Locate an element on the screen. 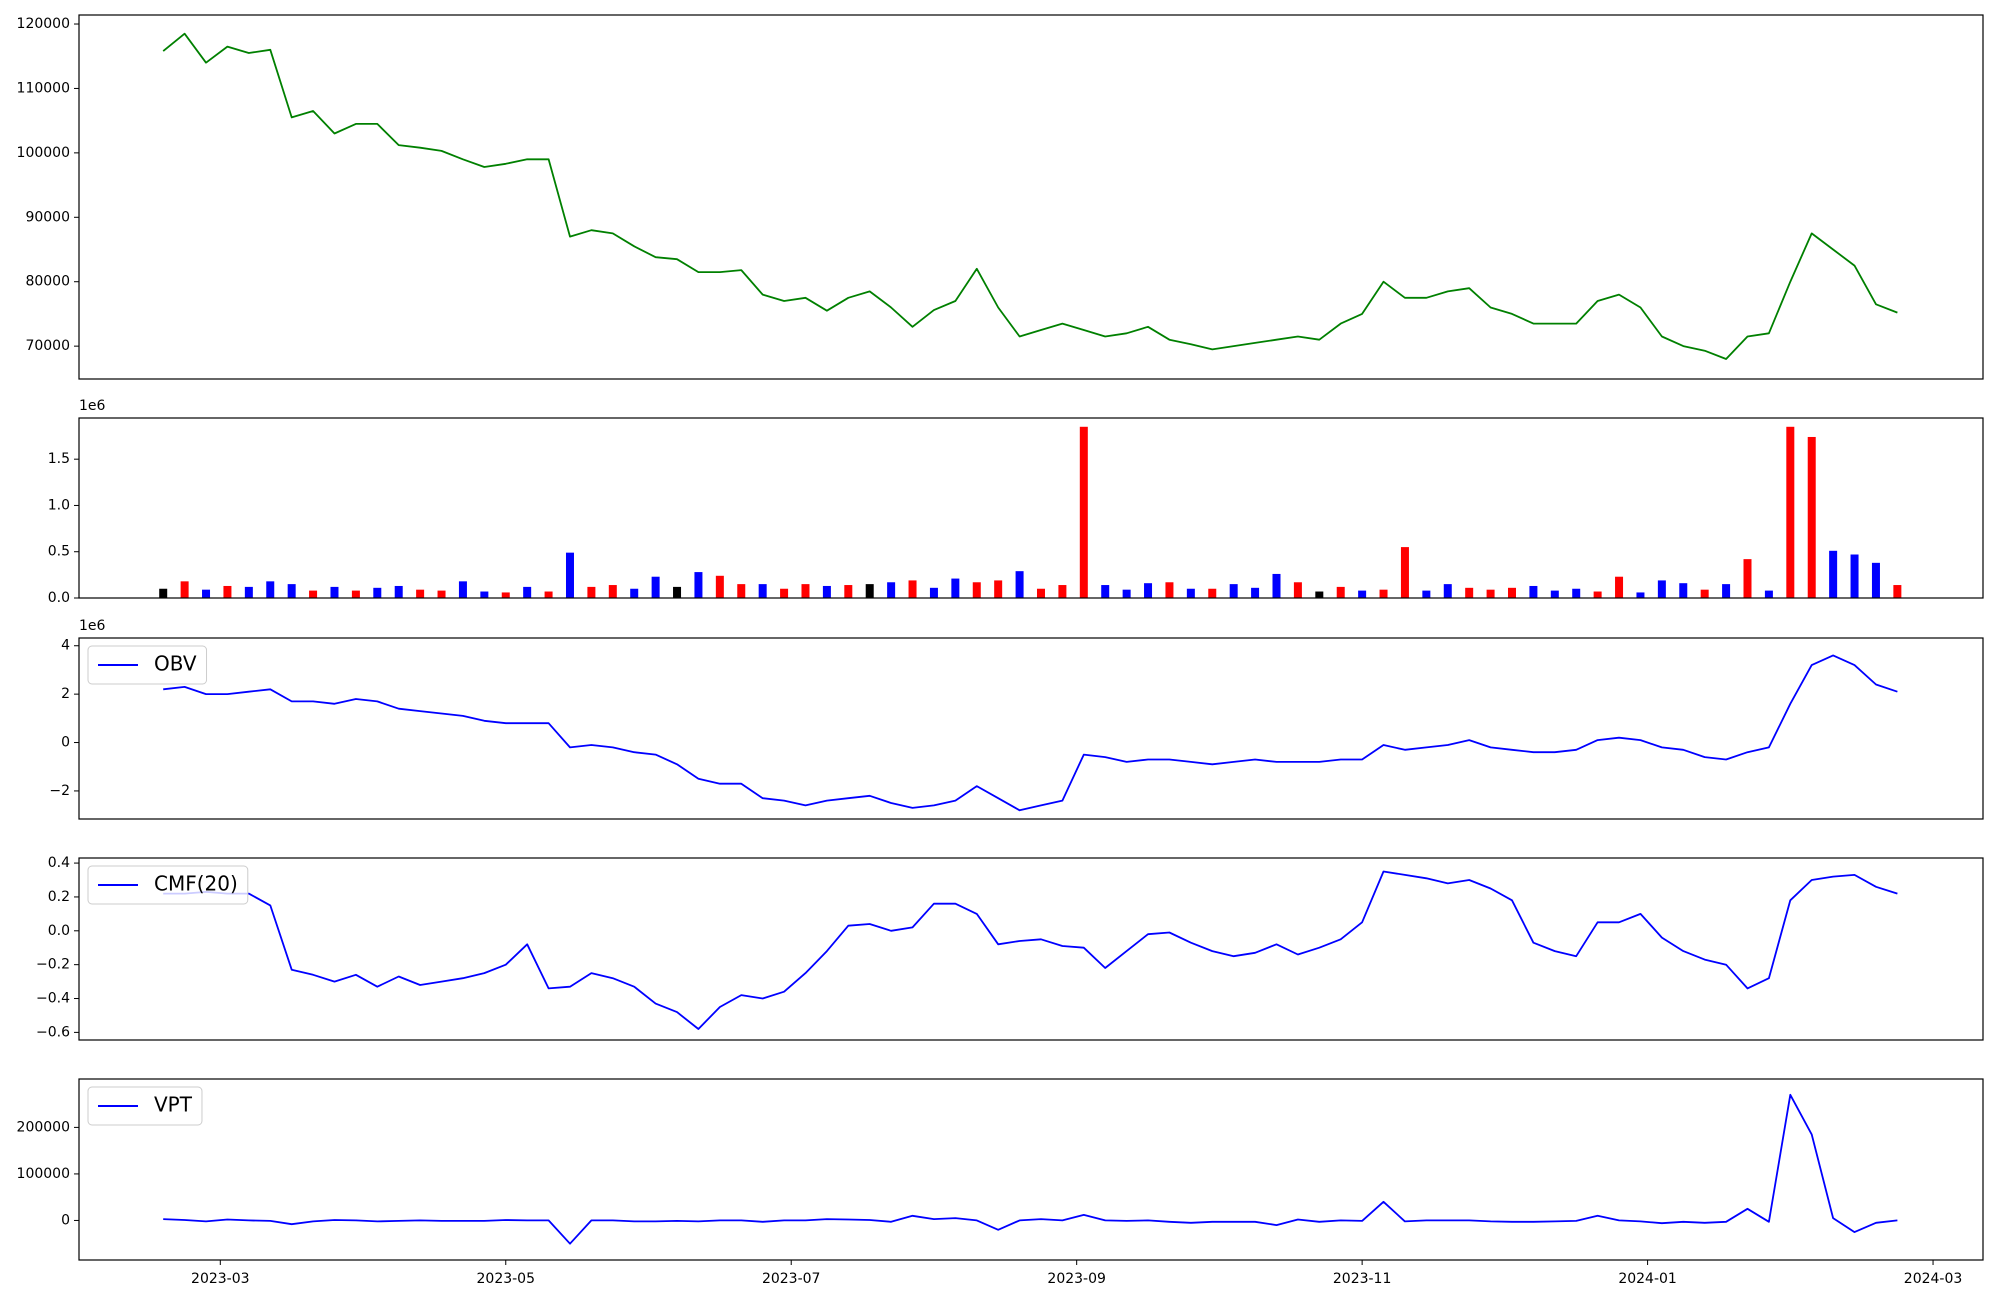 This screenshot has height=1300, width=2000. y-tick-label: −2 is located at coordinates (59, 791).